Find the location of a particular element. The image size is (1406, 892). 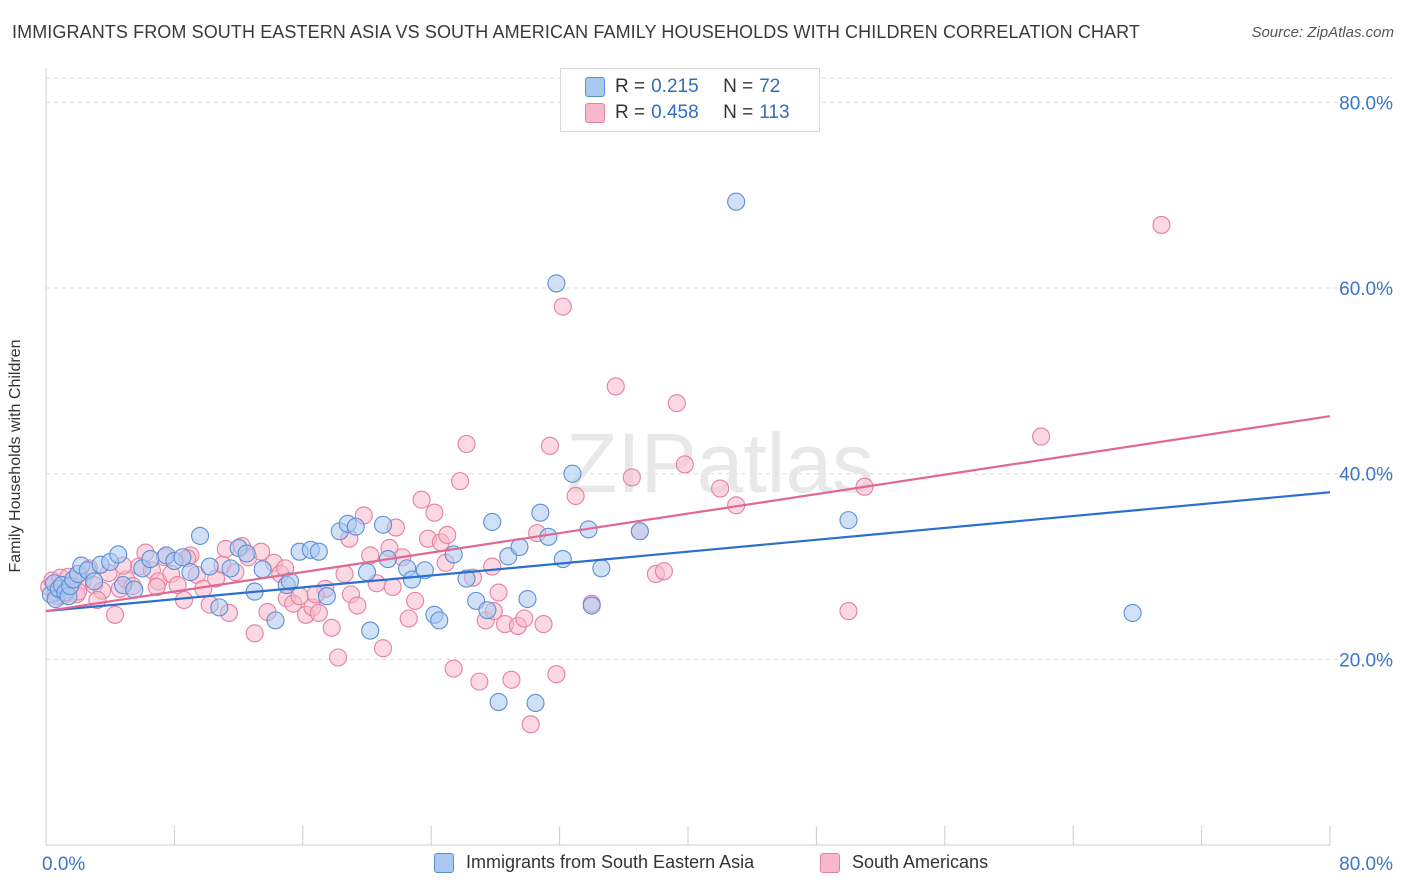

y-tick-label: 40.0% is located at coordinates (1366, 475).